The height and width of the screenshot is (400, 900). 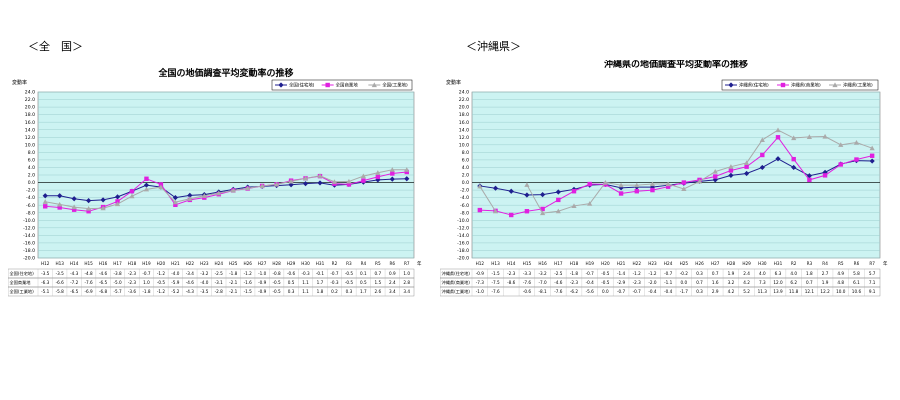 I want to click on y-tick-label: 8.0, so click(x=31, y=153).